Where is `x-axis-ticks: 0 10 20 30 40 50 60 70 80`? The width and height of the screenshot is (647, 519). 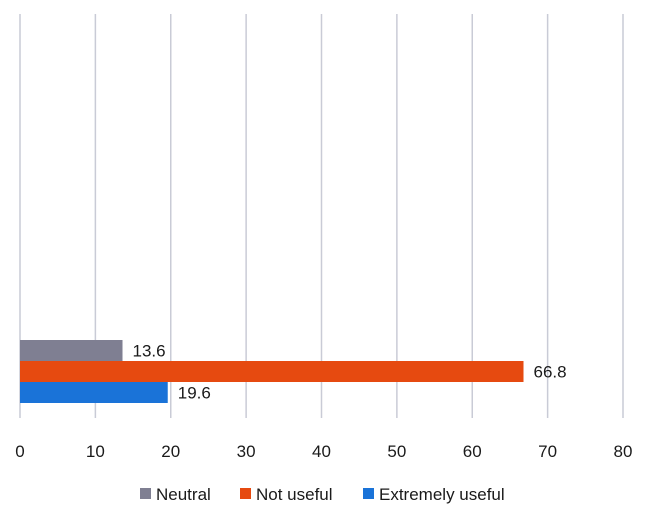 x-axis-ticks: 0 10 20 30 40 50 60 70 80 is located at coordinates (323, 451).